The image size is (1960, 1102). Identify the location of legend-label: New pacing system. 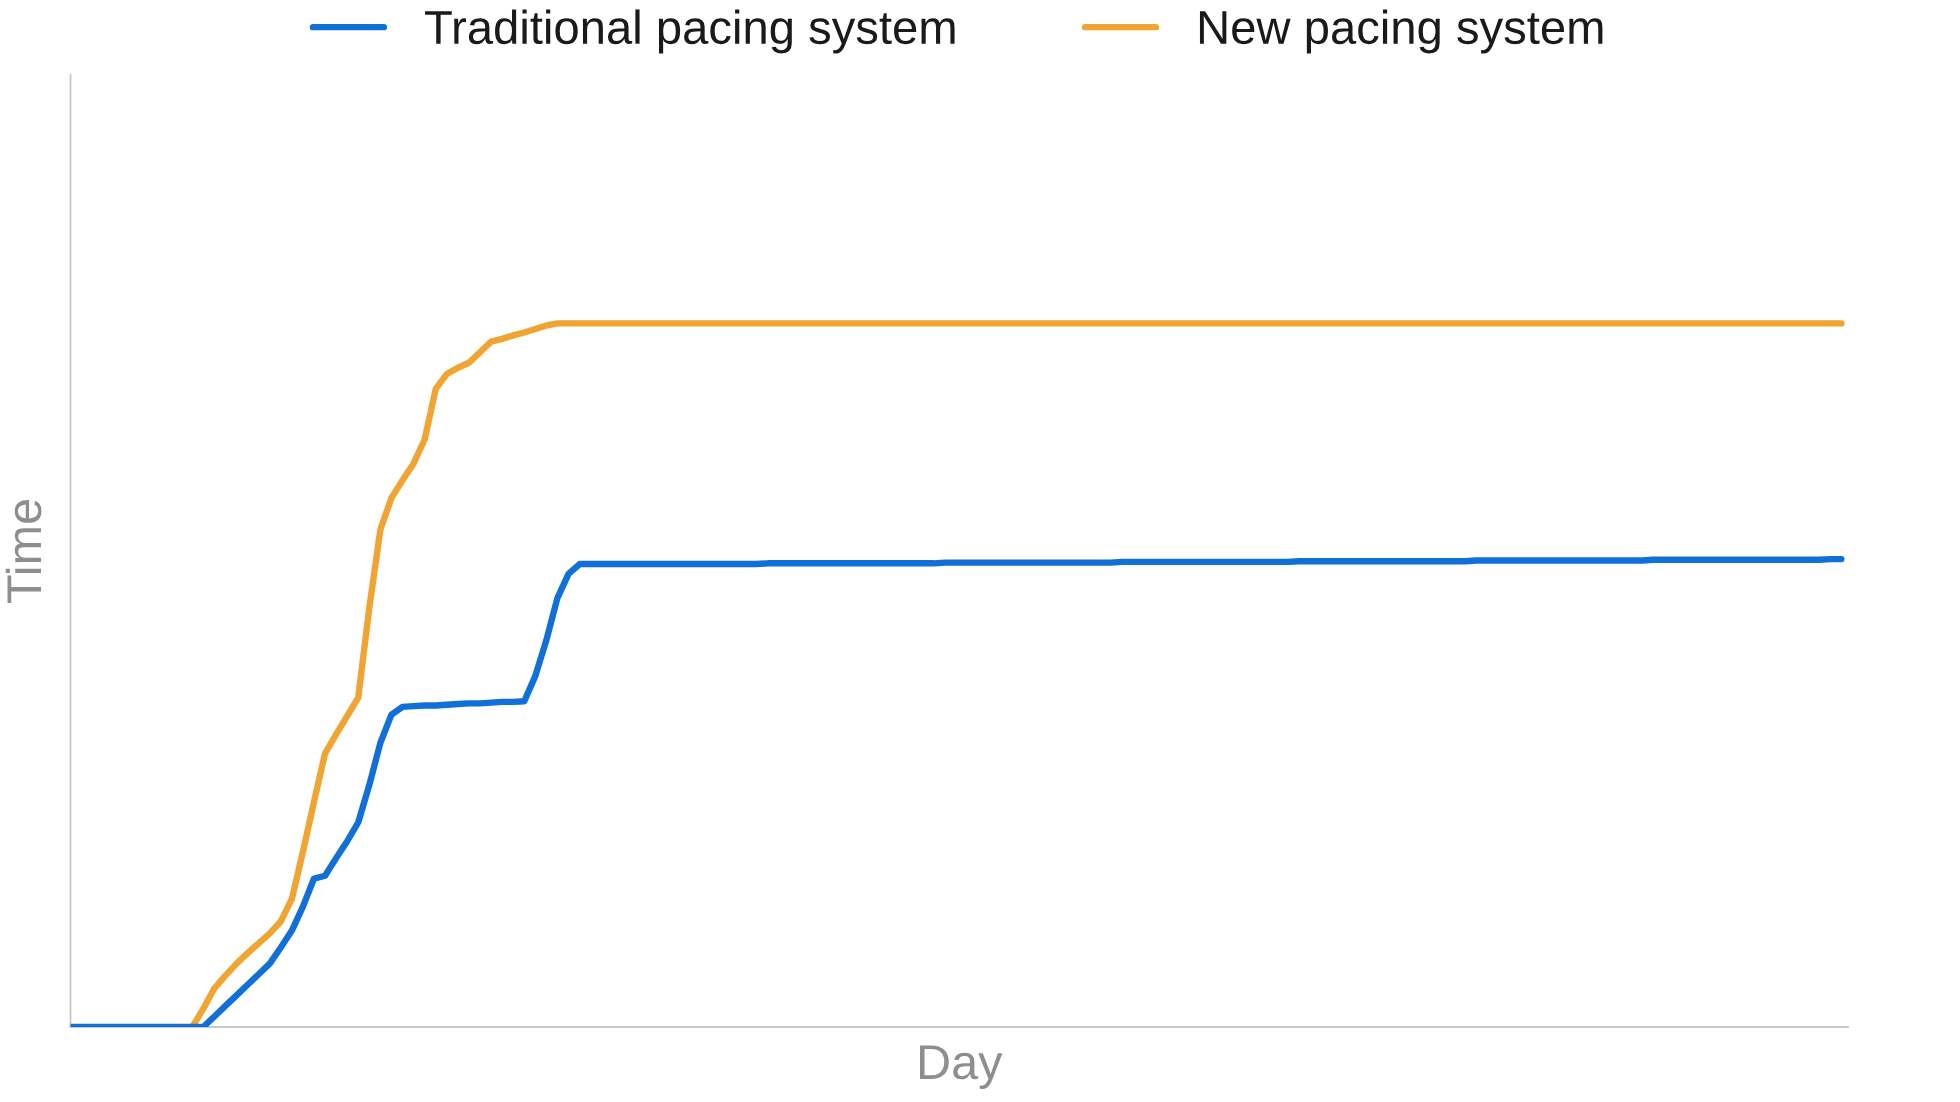
(1401, 31).